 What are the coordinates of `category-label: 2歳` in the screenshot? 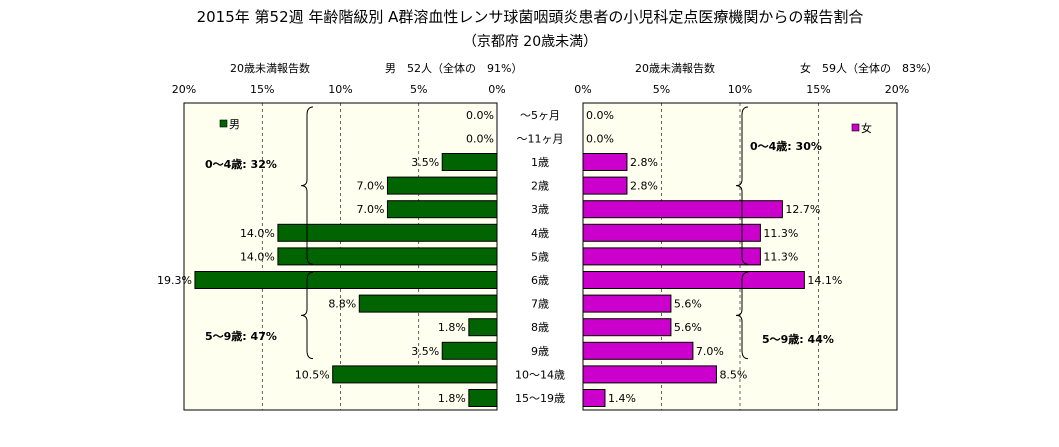 It's located at (540, 186).